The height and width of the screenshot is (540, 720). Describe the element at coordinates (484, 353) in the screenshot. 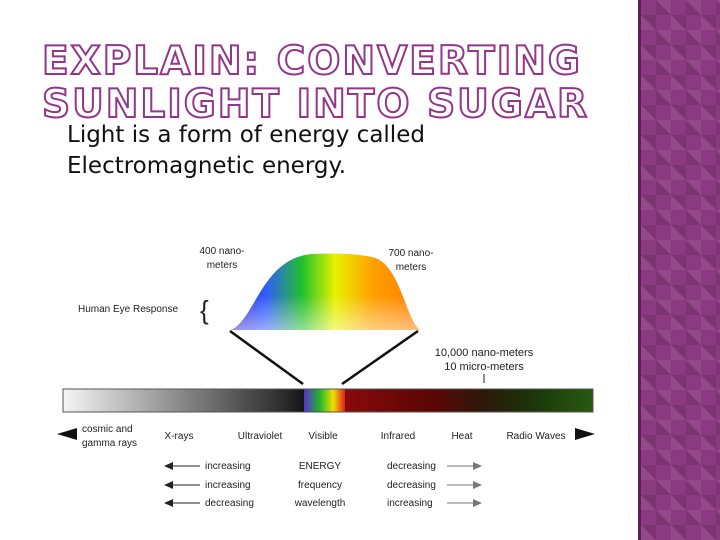

I see `label-10000-line1: 10,000 nano-meters` at that location.